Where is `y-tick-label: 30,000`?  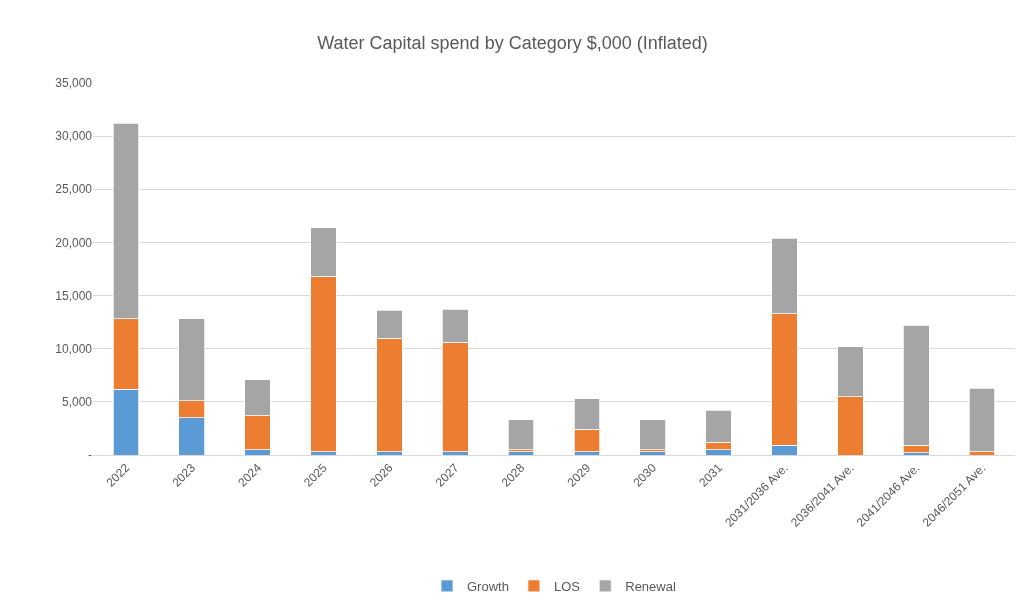 y-tick-label: 30,000 is located at coordinates (74, 136).